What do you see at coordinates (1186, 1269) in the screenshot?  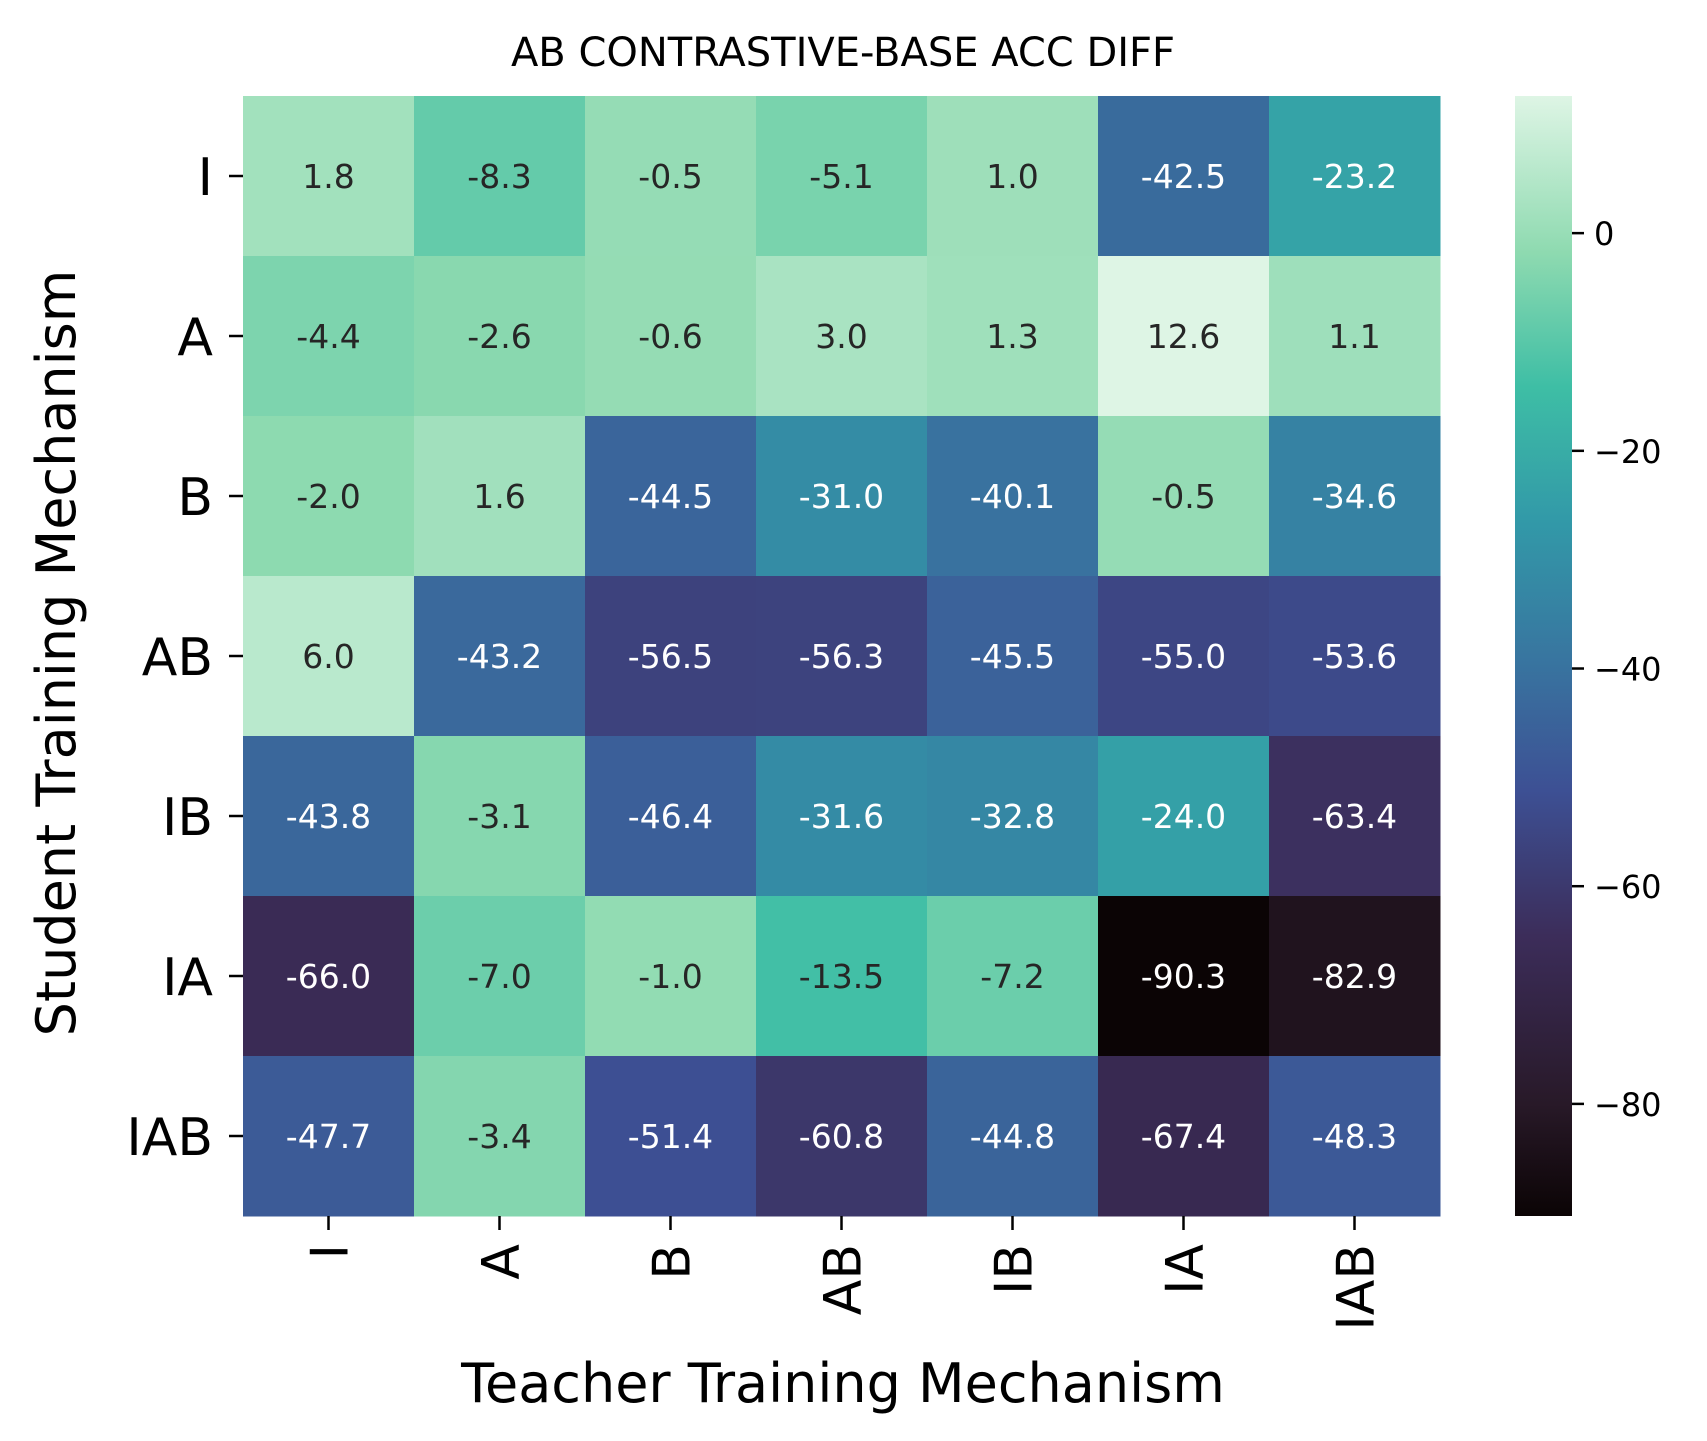 I see `x-tick-label: IA` at bounding box center [1186, 1269].